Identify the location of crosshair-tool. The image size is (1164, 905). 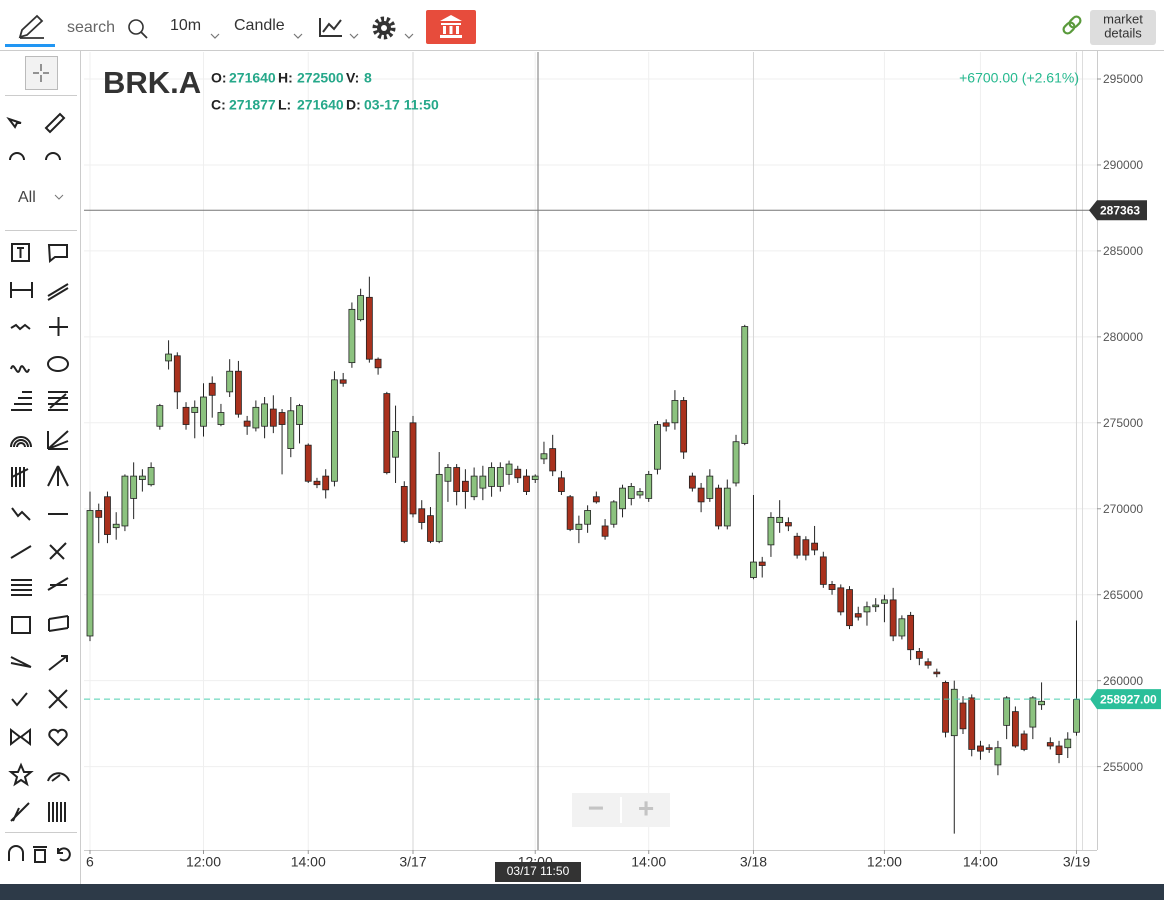
(41, 73).